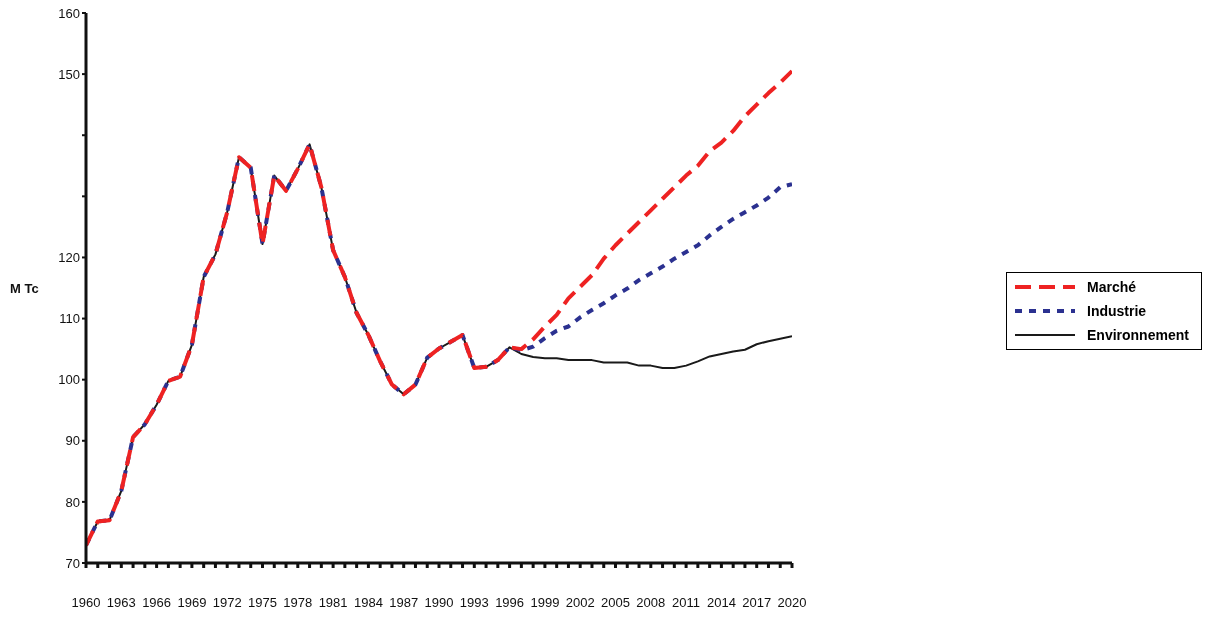 This screenshot has width=1210, height=621. I want to click on x-tick-label: 1960, so click(86, 603).